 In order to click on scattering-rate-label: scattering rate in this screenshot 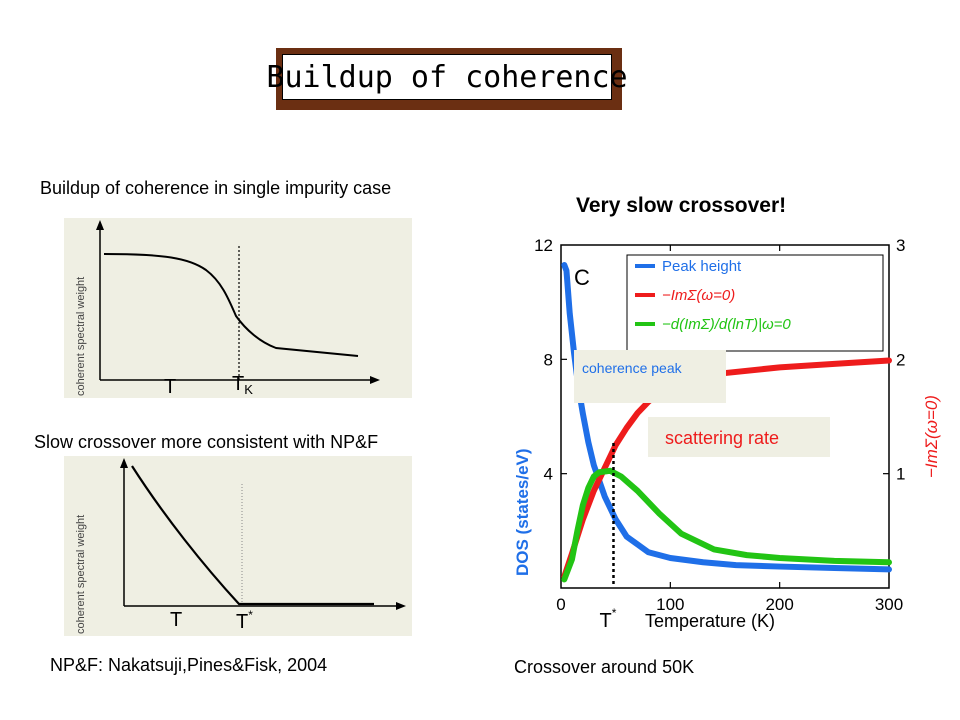, I will do `click(722, 438)`.